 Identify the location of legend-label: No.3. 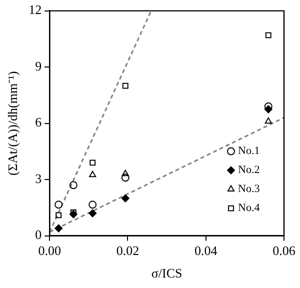
(249, 189).